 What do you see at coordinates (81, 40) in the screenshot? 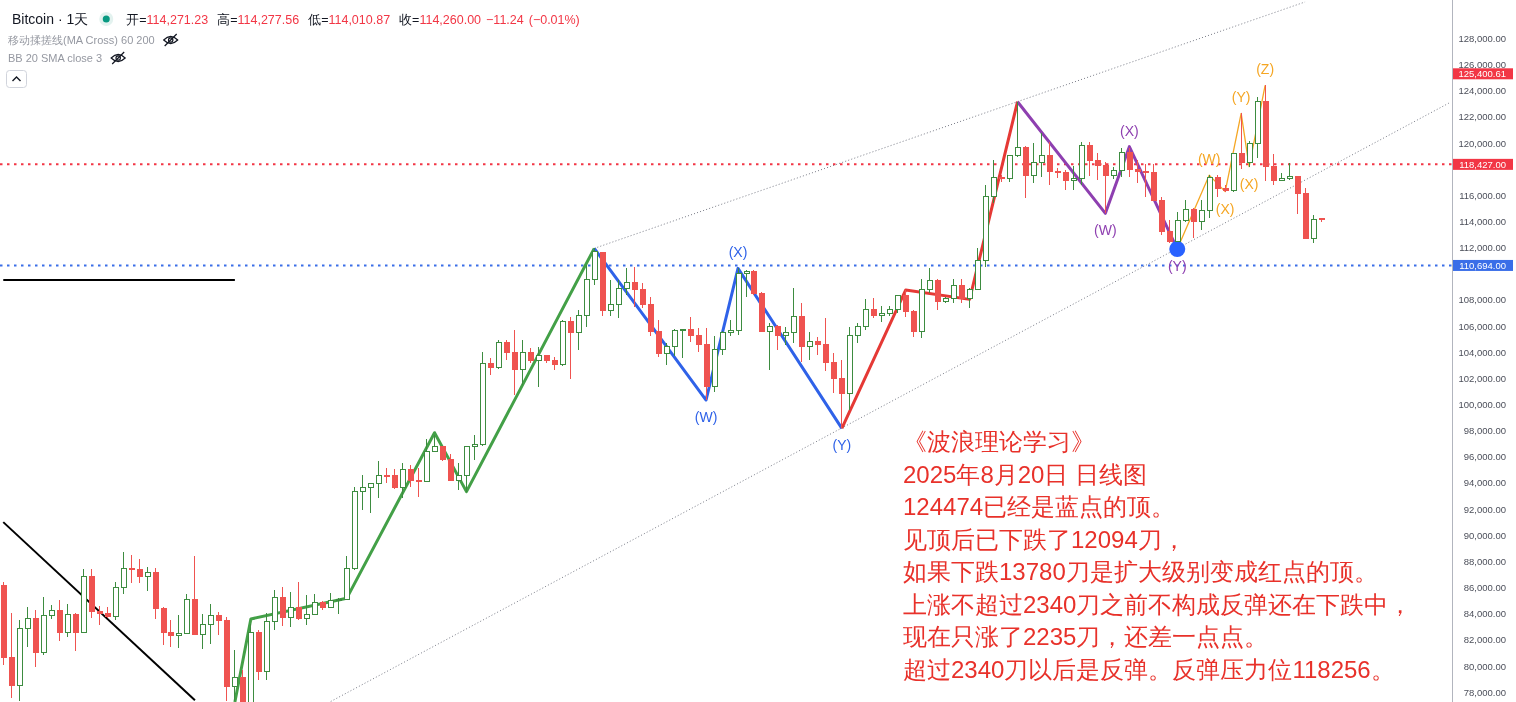
I see `annotation: 移动揉搓线(MA Cross) 60 200` at bounding box center [81, 40].